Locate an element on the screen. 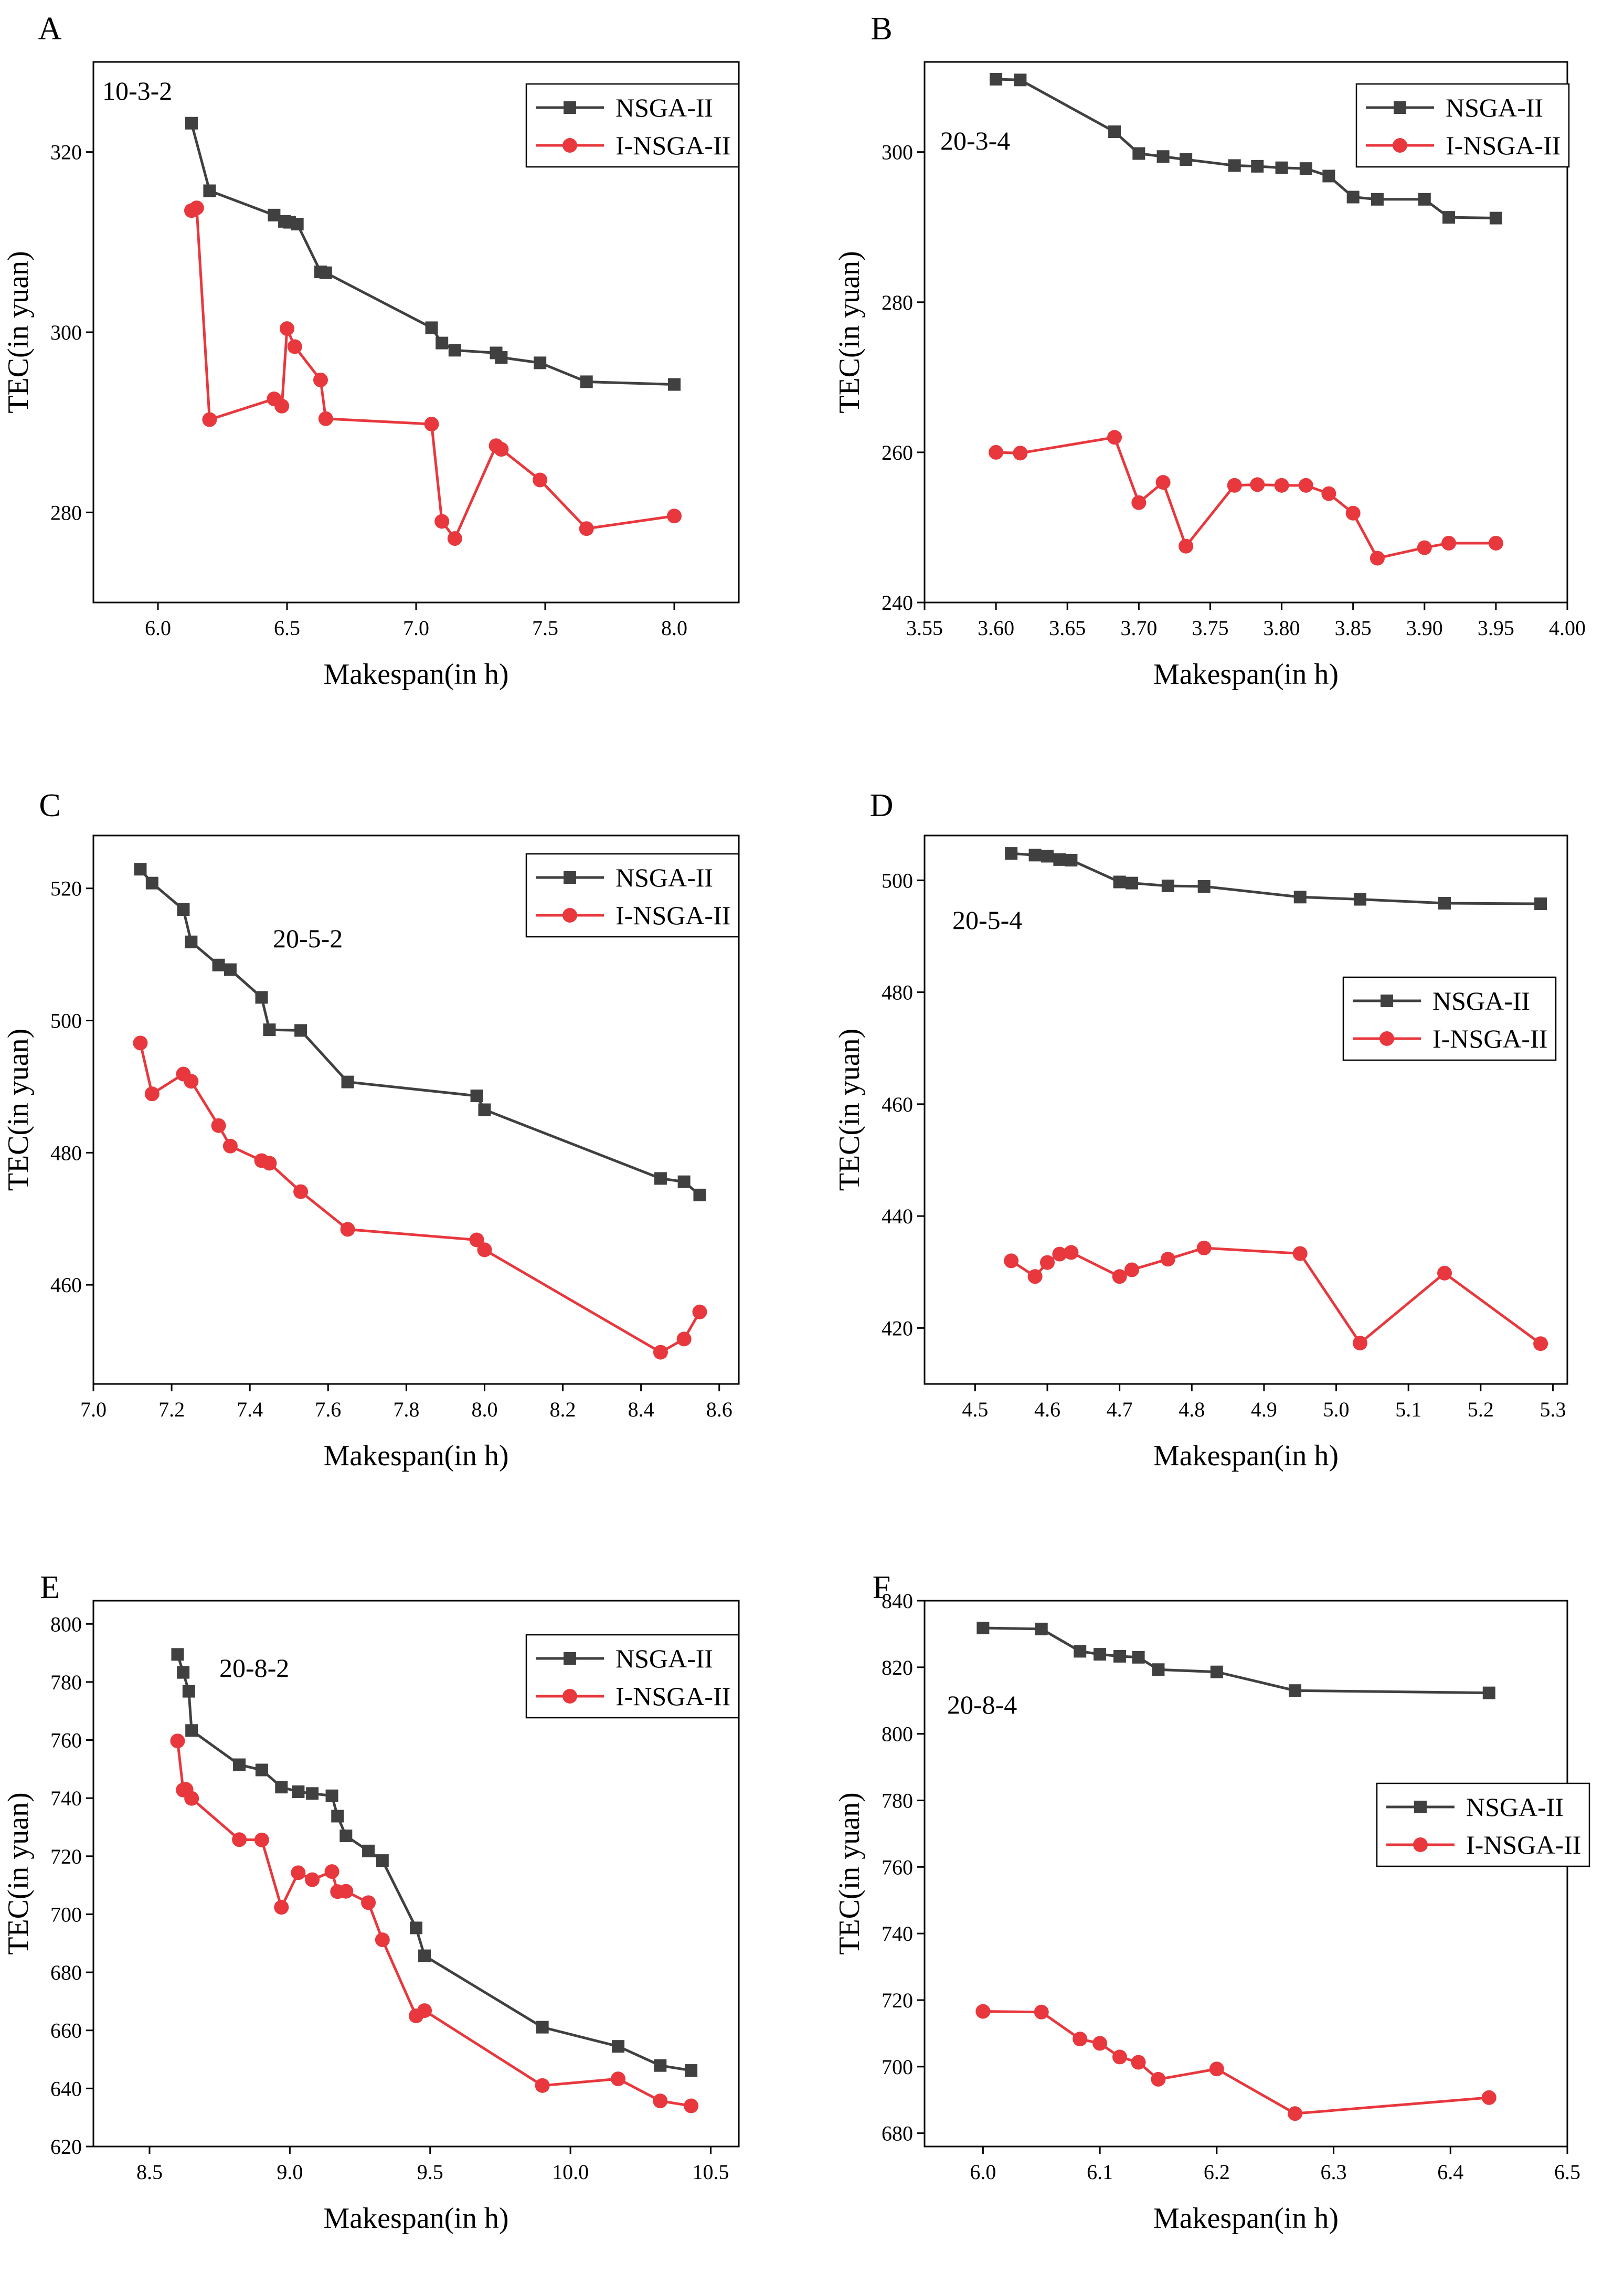 The image size is (1624, 2273). instance-label: 10-3-2 is located at coordinates (137, 90).